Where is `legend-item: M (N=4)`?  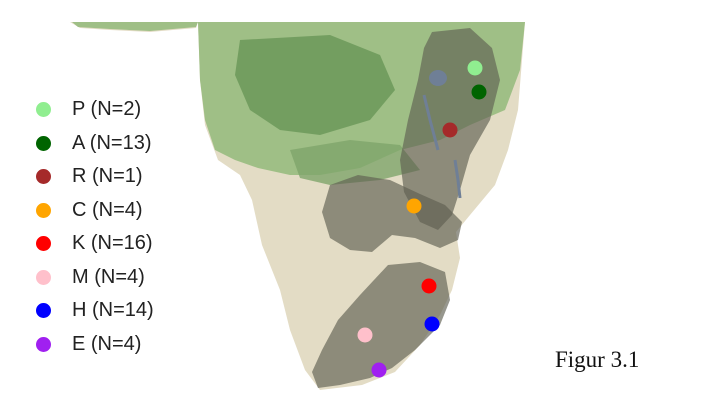
legend-item: M (N=4) is located at coordinates (95, 278).